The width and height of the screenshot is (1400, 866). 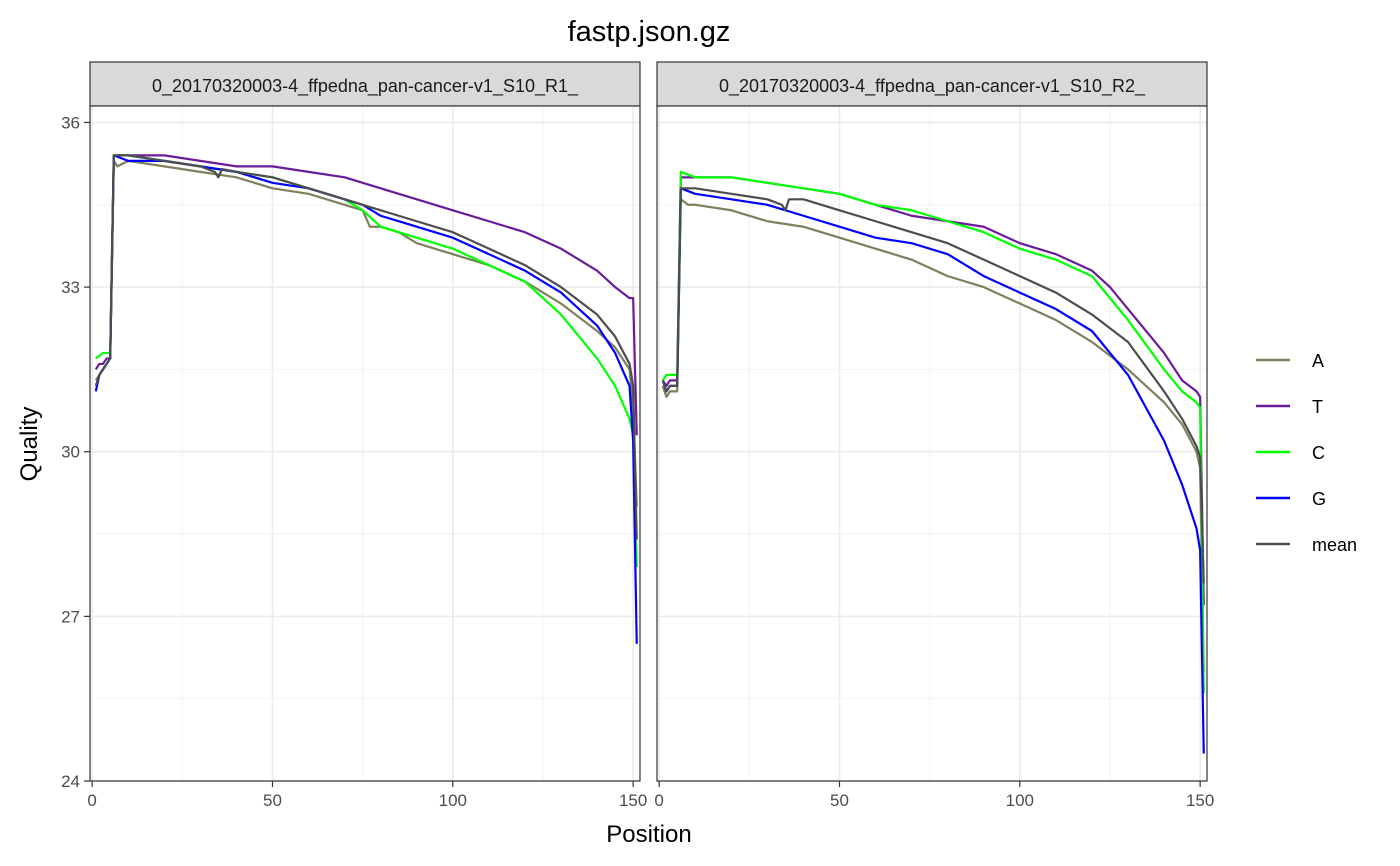 I want to click on legend-label-A: A, so click(x=1318, y=361).